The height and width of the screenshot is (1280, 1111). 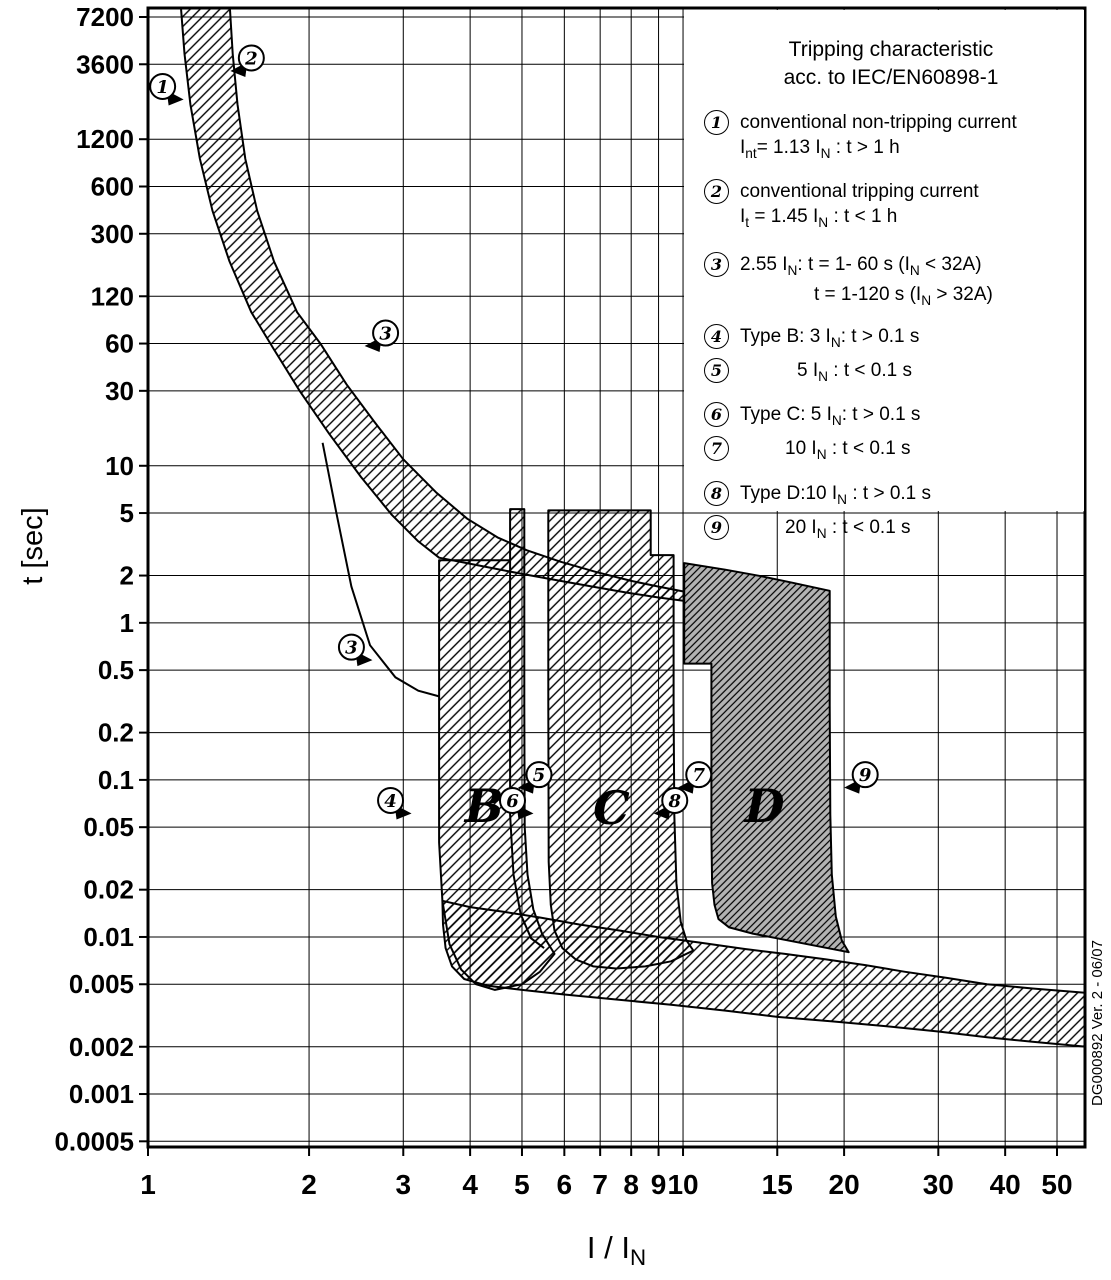 What do you see at coordinates (148, 1184) in the screenshot?
I see `x-tick-label: 1` at bounding box center [148, 1184].